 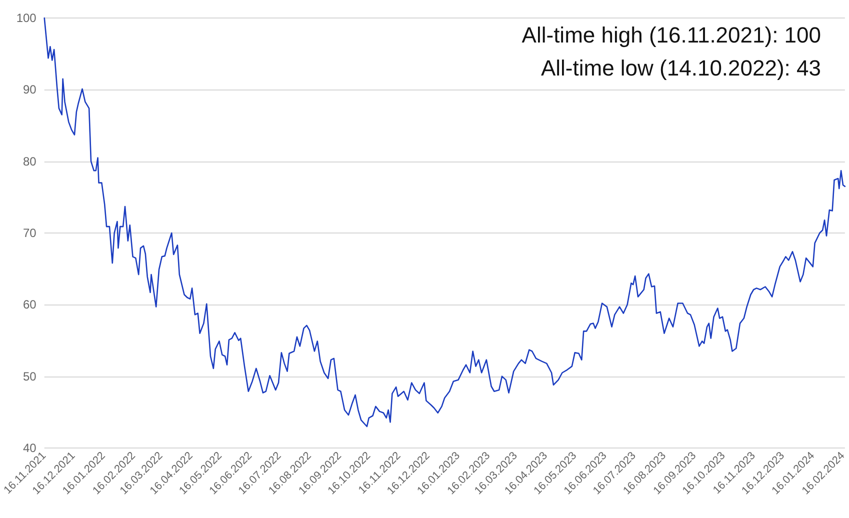 I want to click on y-tick-label: 80, so click(x=30, y=161).